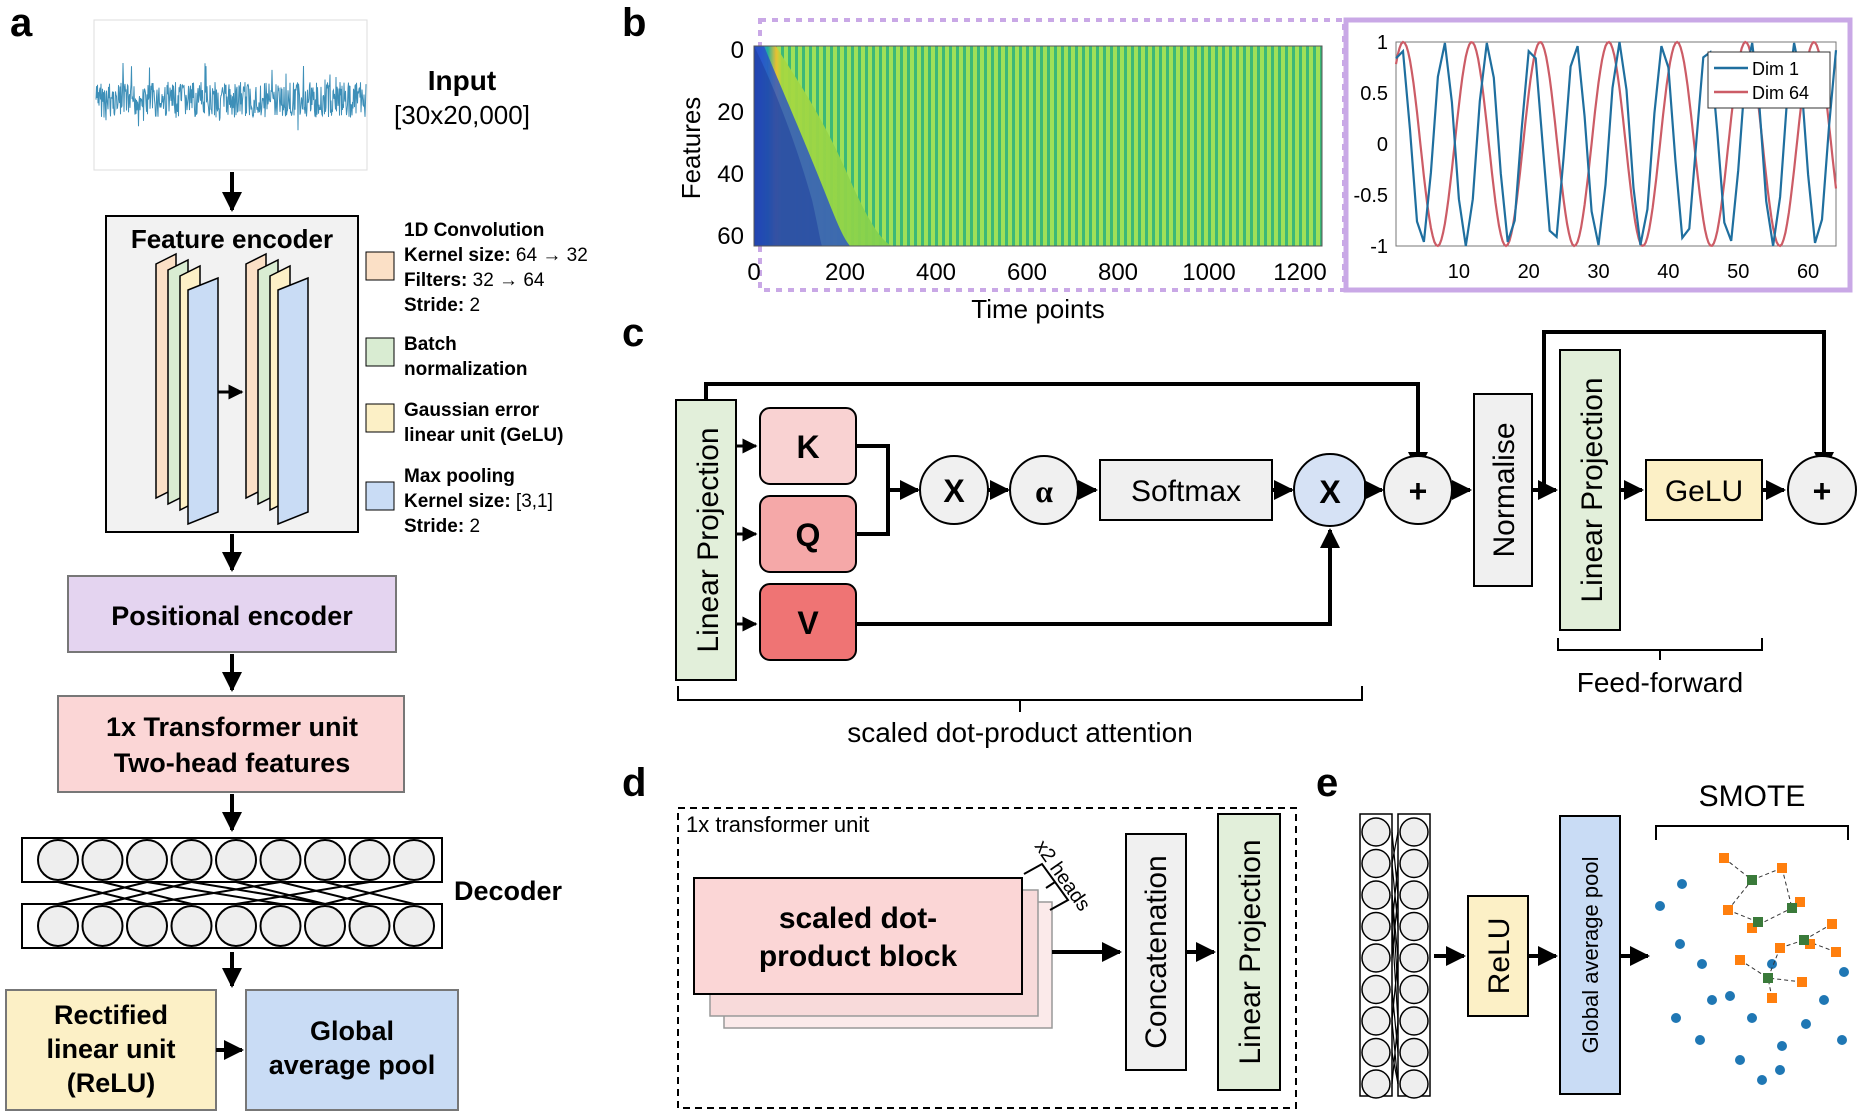  I want to click on legend-dim1-label: Dim 1, so click(1775, 69).